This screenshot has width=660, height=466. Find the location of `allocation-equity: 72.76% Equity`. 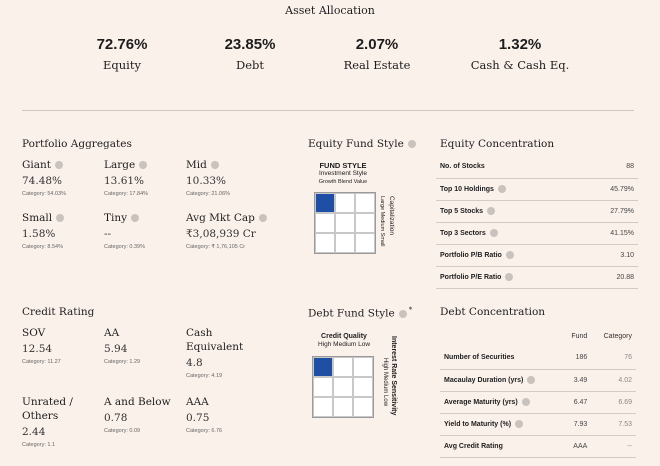

allocation-equity: 72.76% Equity is located at coordinates (122, 54).